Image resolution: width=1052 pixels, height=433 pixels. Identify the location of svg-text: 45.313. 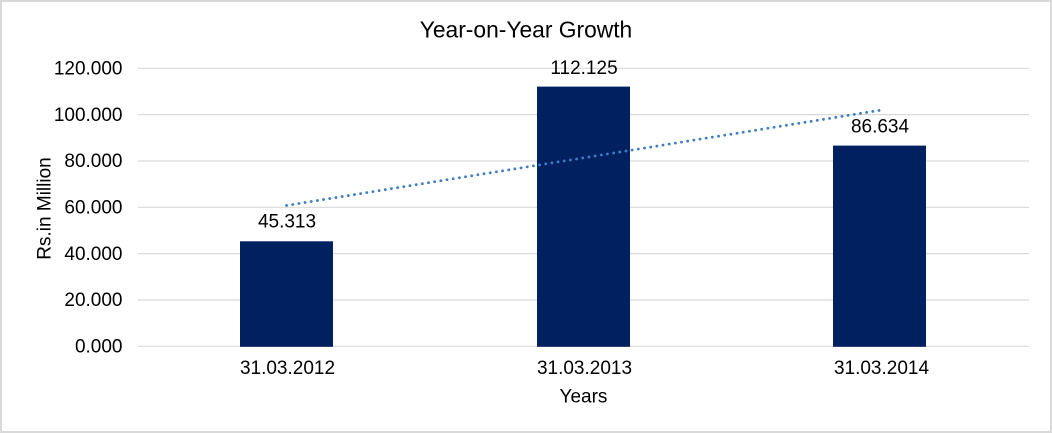
(287, 221).